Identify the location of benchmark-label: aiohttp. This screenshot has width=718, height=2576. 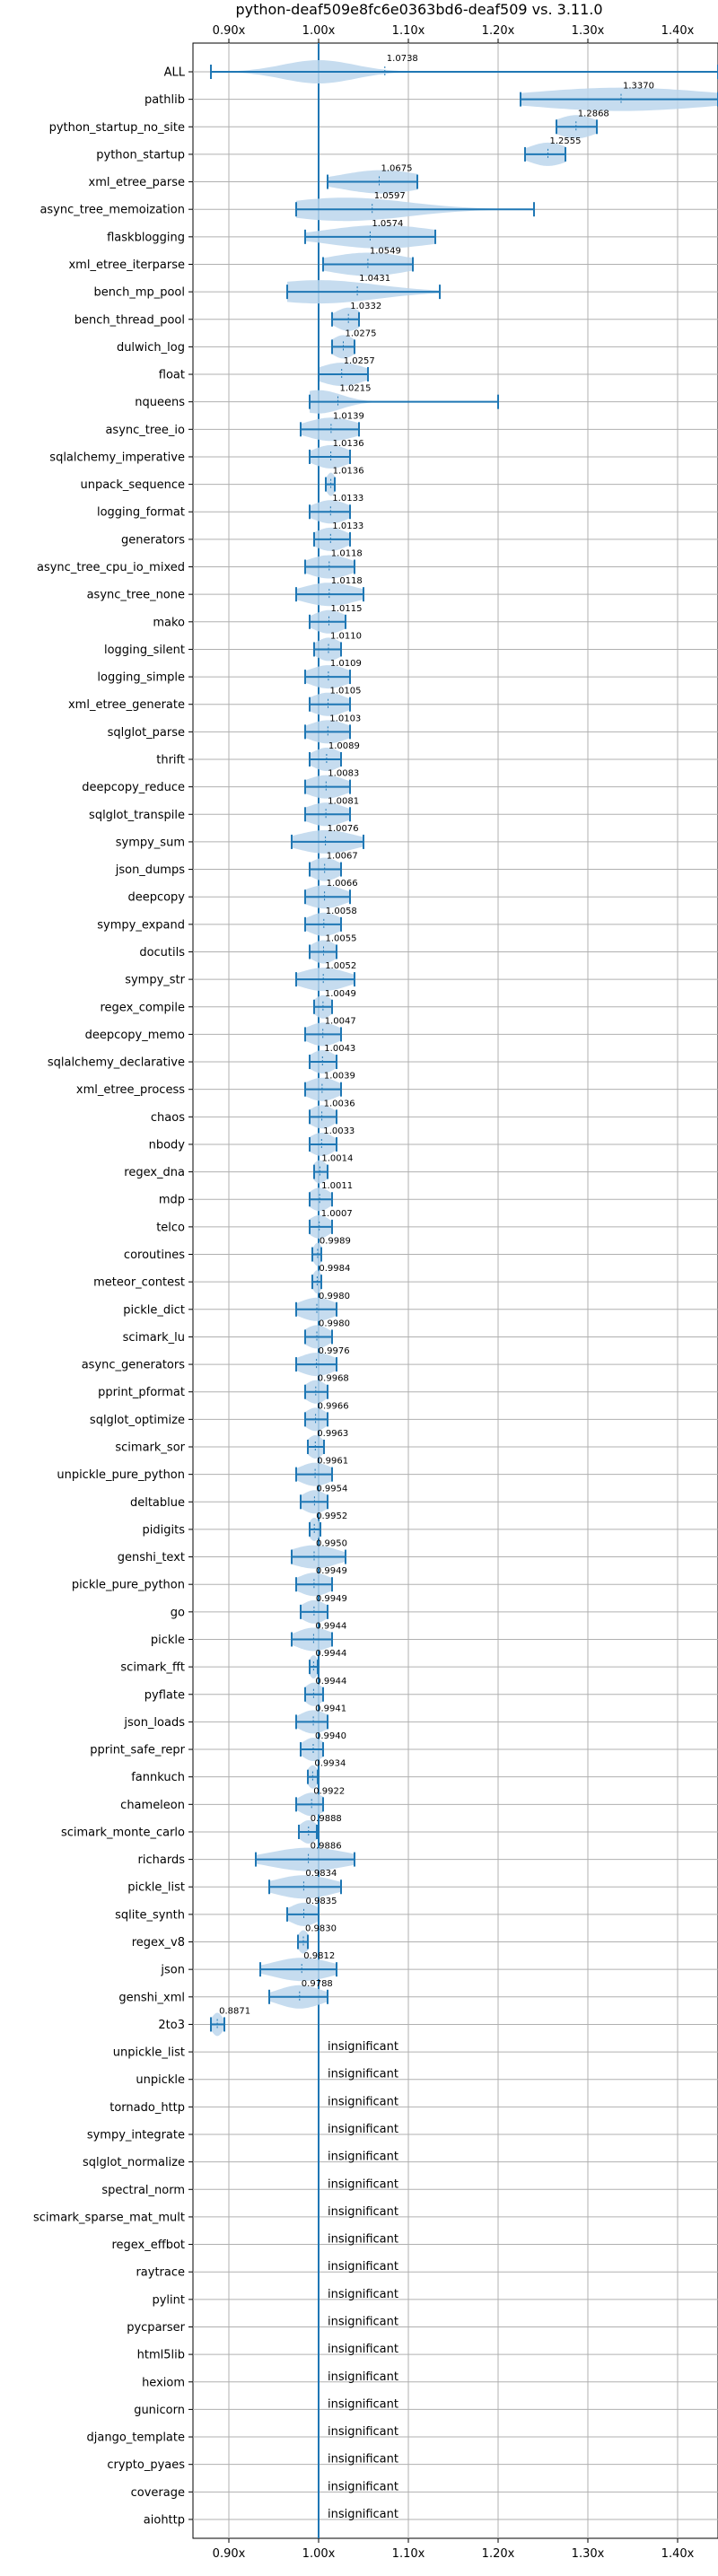
(164, 2520).